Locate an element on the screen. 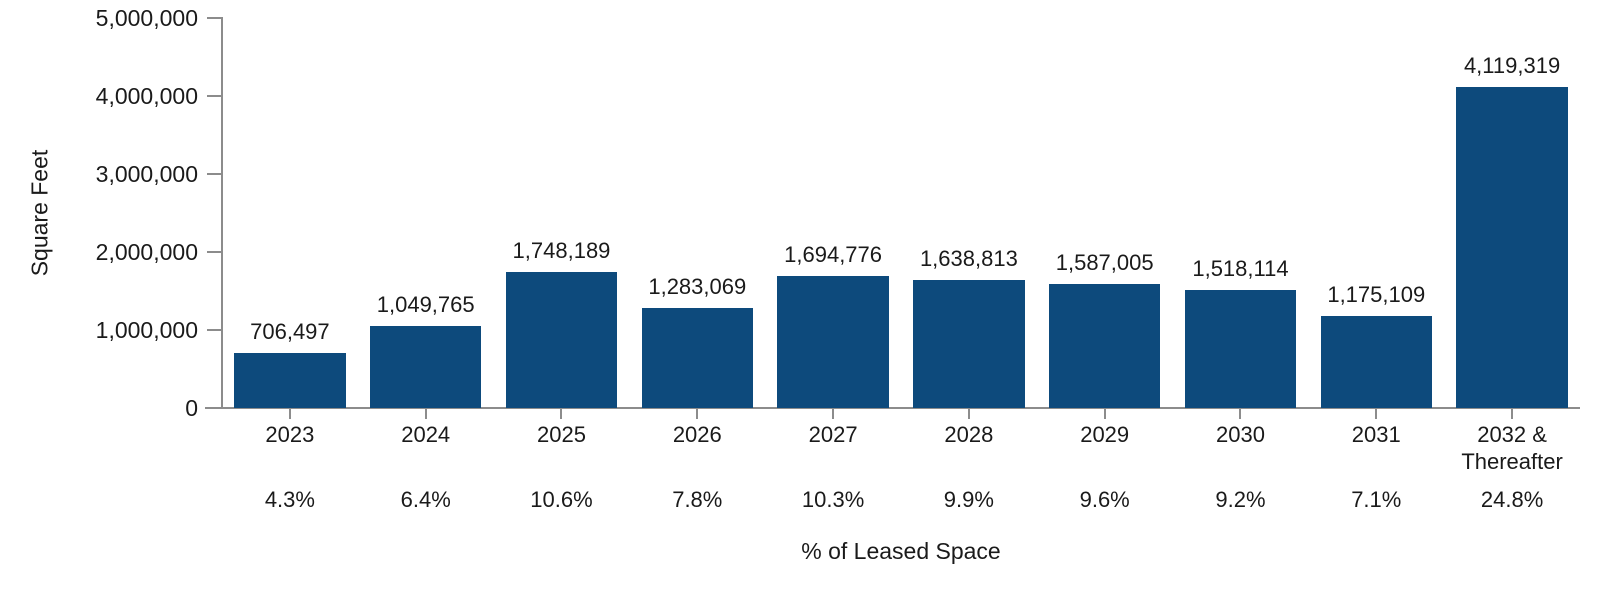  bar-column: 1,748,189 is located at coordinates (562, 213).